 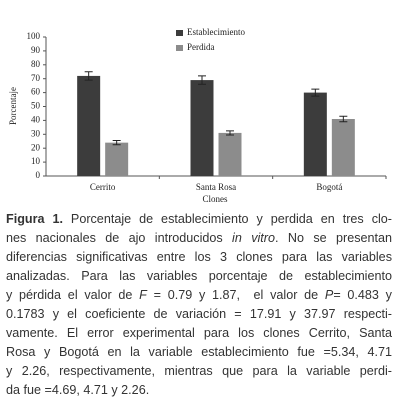 I want to click on caption-line: da fue =4.69, 4.71 y 2.26., so click(x=199, y=390).